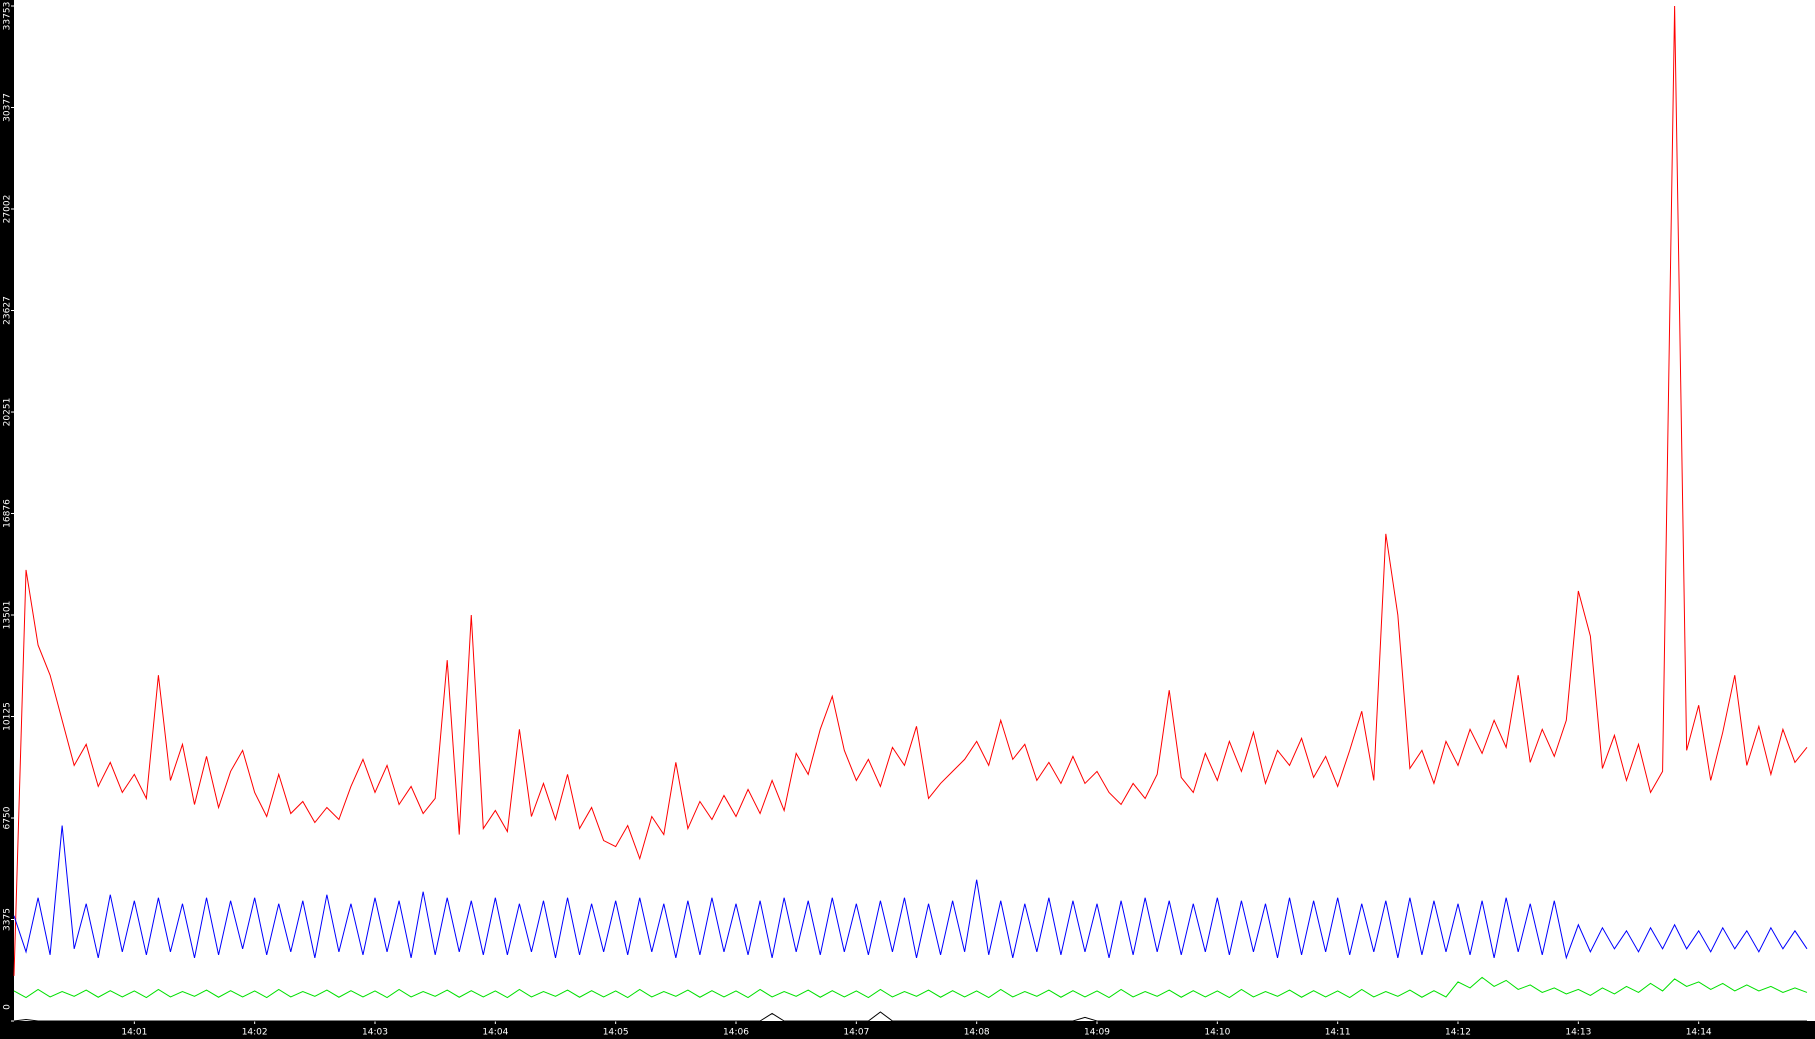  What do you see at coordinates (495, 1033) in the screenshot?
I see `x-tick-label: 14:04` at bounding box center [495, 1033].